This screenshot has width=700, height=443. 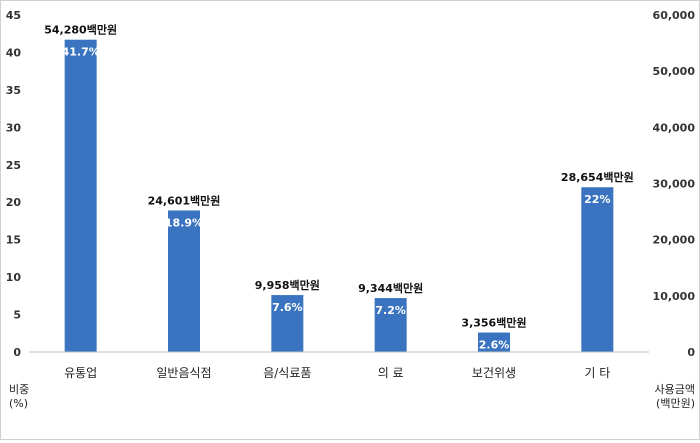 I want to click on bar-group: 9,344백만원 7.2%, so click(x=390, y=316).